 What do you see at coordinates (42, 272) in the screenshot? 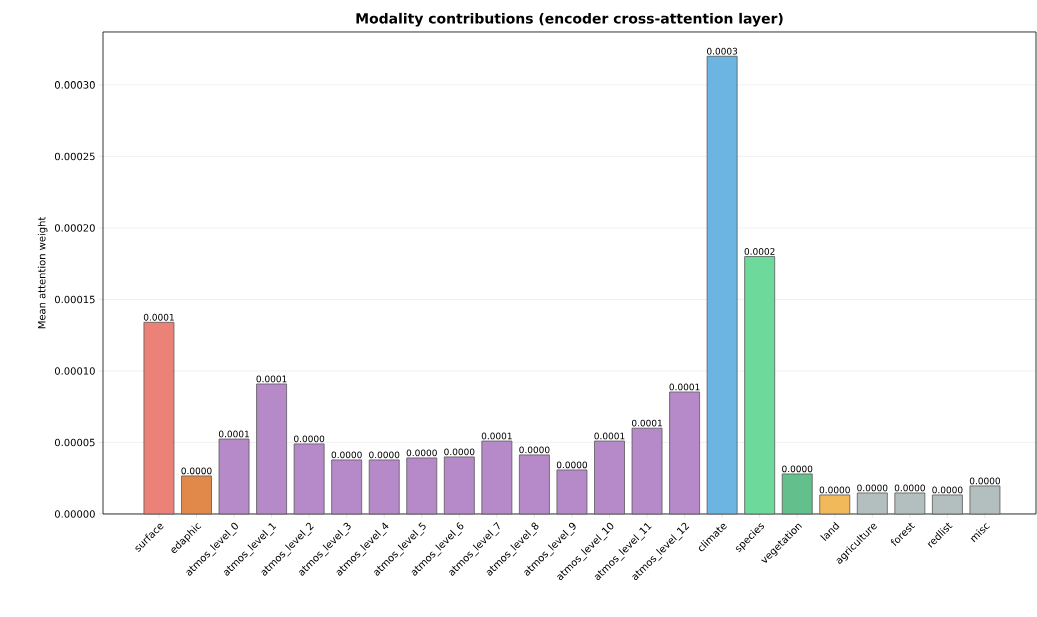
I see `y-axis-title: Mean attention weight` at bounding box center [42, 272].